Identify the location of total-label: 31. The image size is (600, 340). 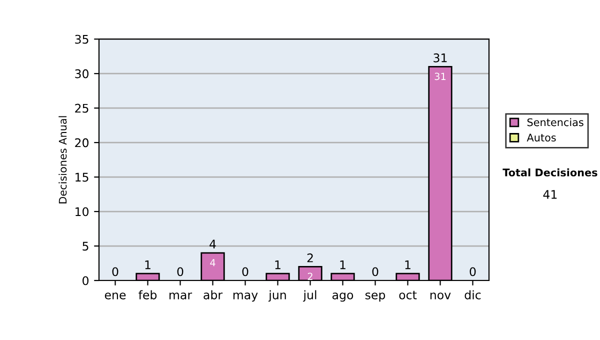
(440, 57).